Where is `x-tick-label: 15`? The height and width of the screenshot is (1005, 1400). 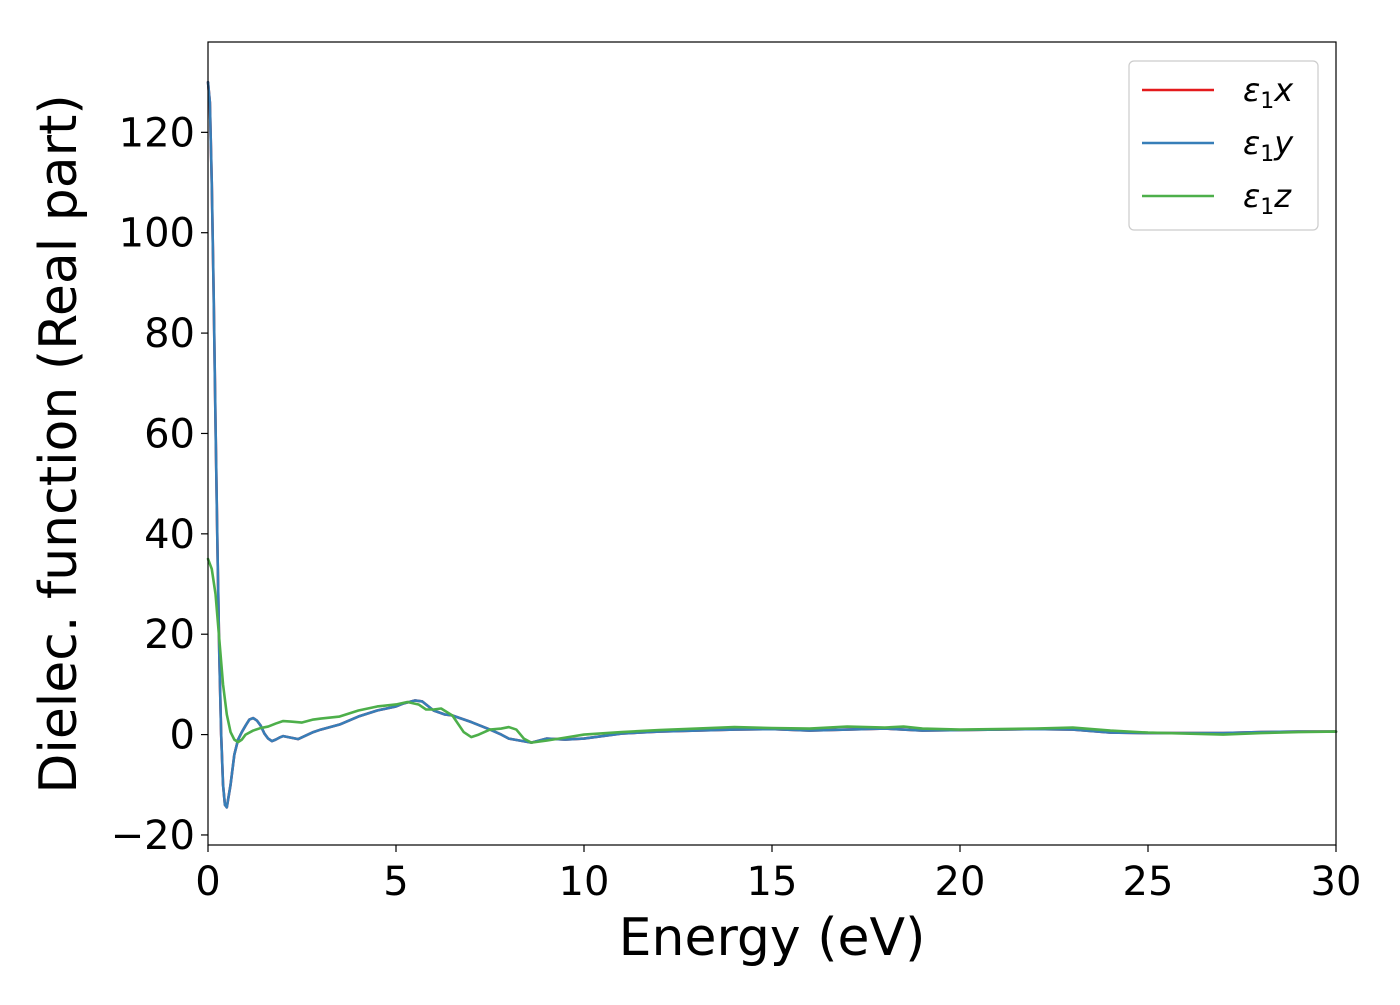 x-tick-label: 15 is located at coordinates (772, 882).